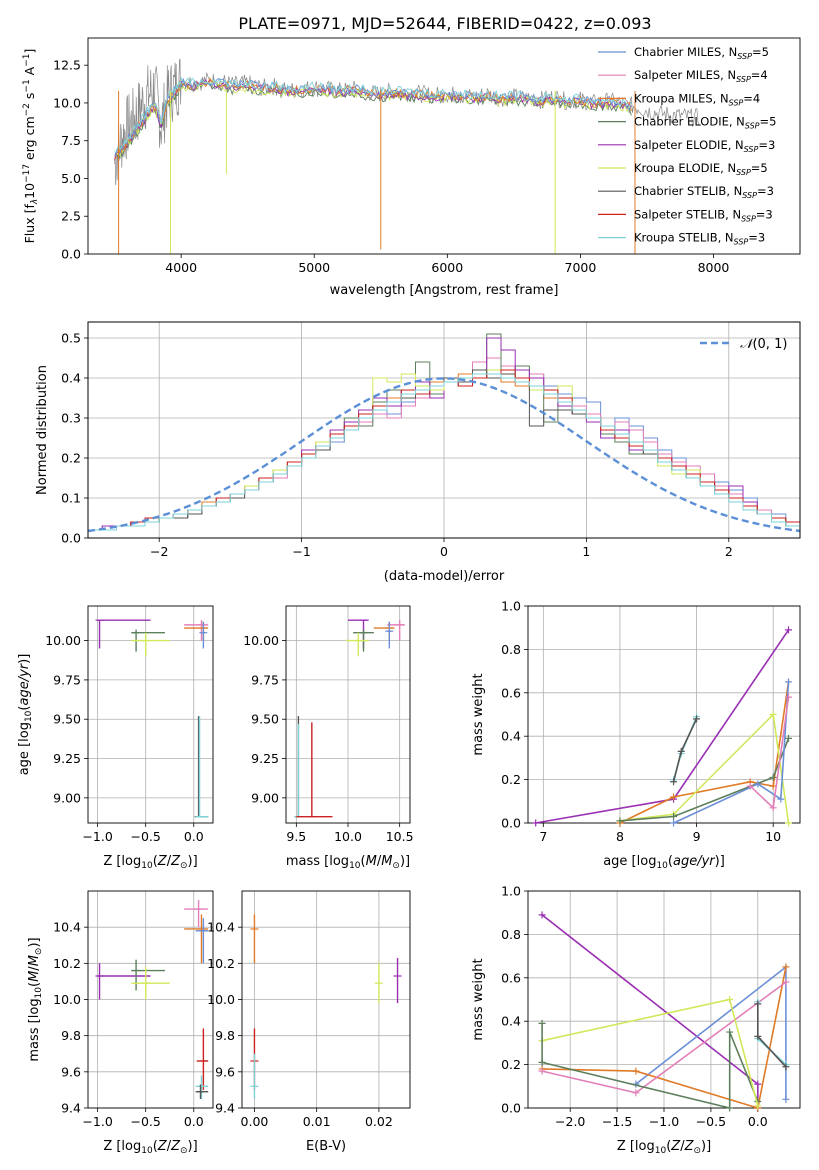  What do you see at coordinates (348, 862) in the screenshot?
I see `x-axis-label: mass [log10(M/M⊙)]` at bounding box center [348, 862].